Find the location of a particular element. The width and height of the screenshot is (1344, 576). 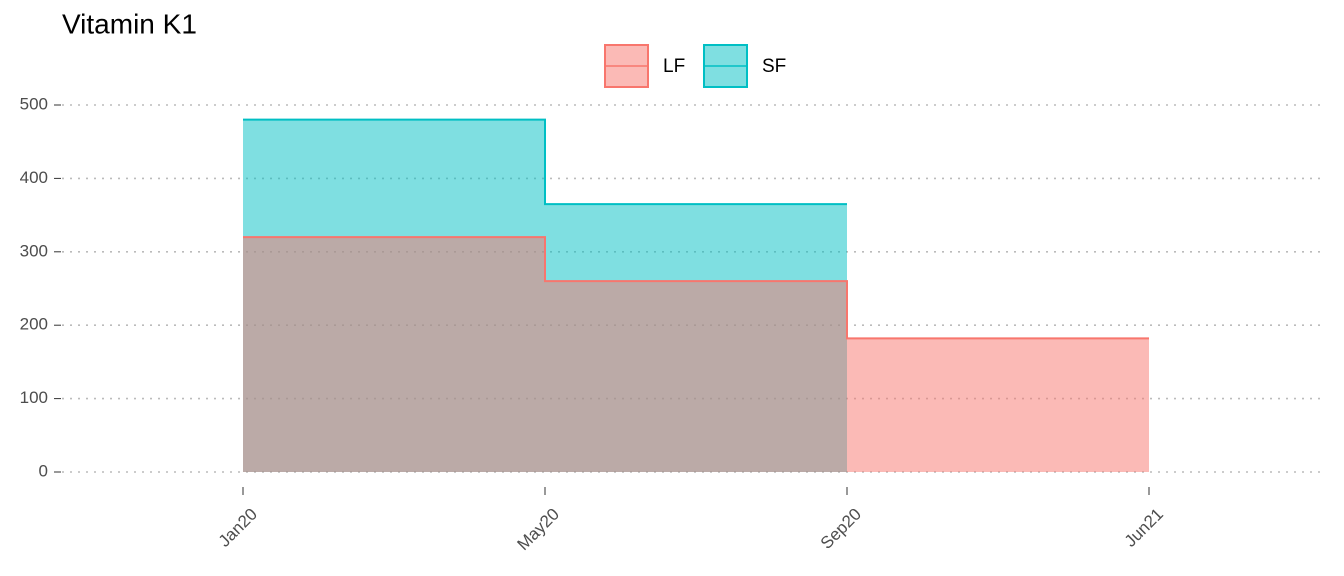

x-tick-label: Jan20 is located at coordinates (238, 528).